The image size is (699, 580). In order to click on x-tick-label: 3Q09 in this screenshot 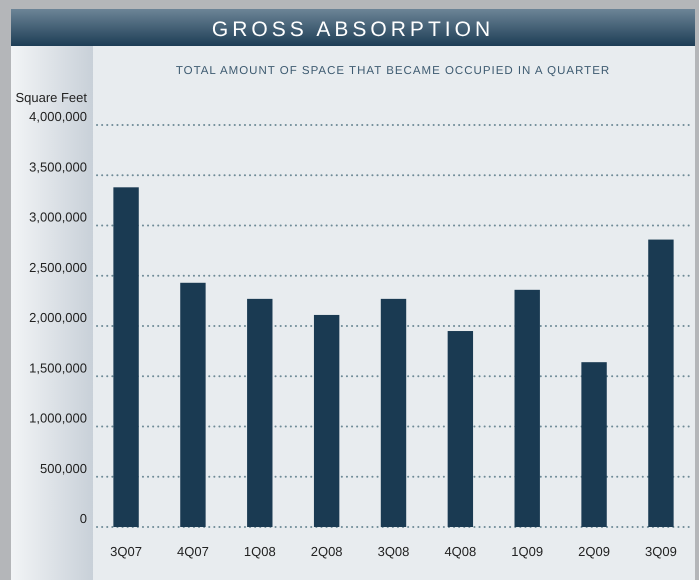, I will do `click(661, 551)`.